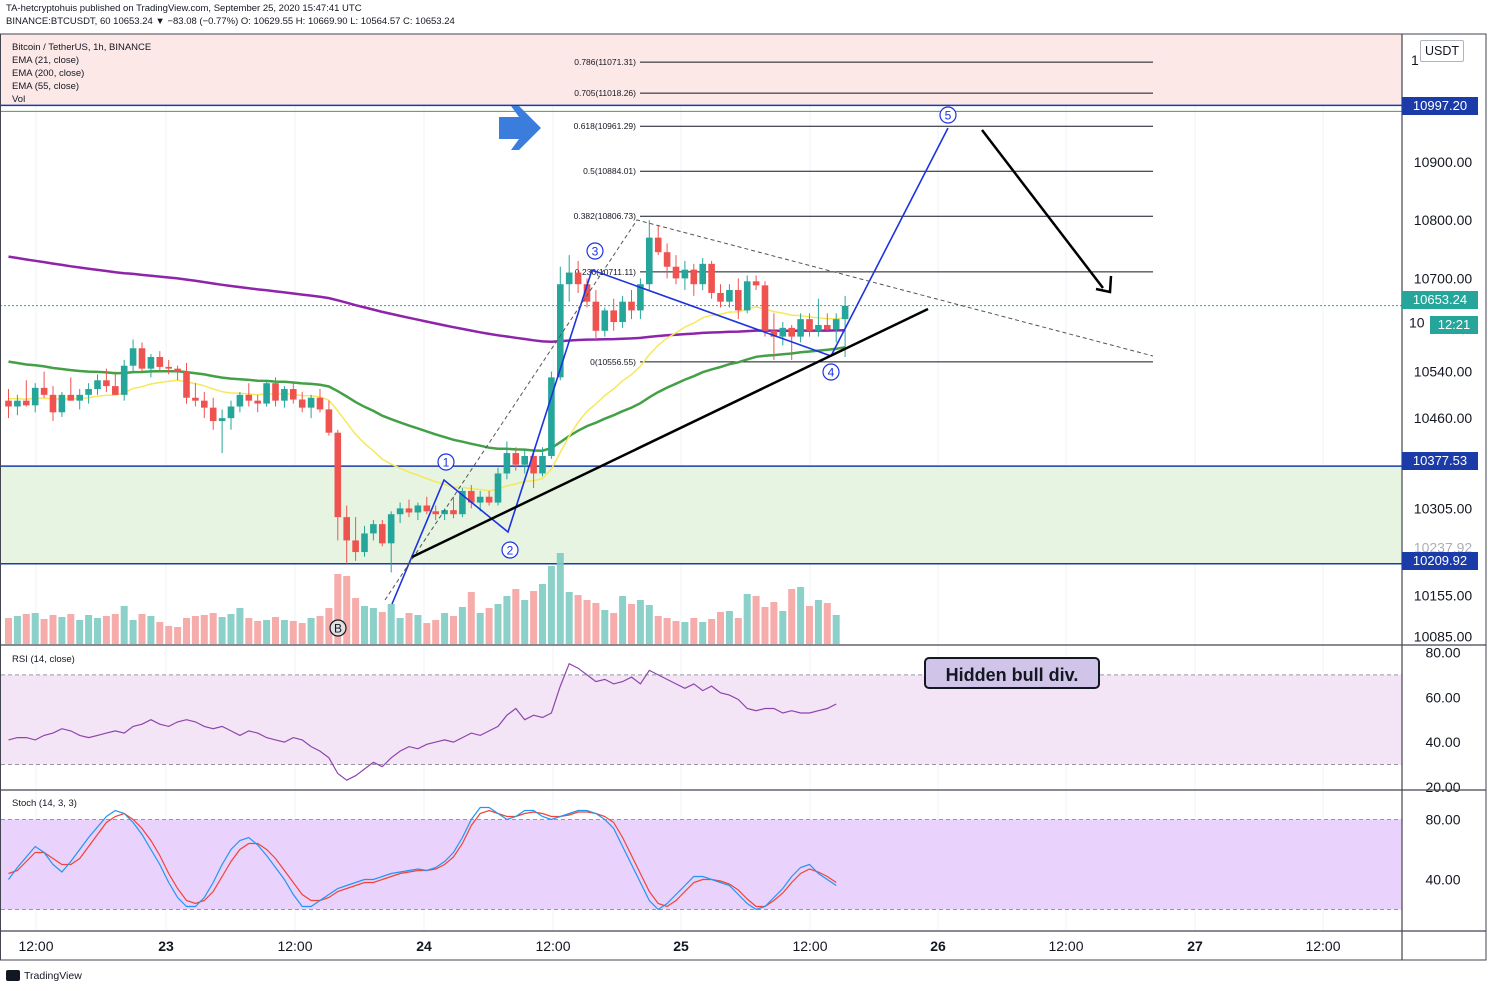  I want to click on time-tick-label: 27, so click(1195, 946).